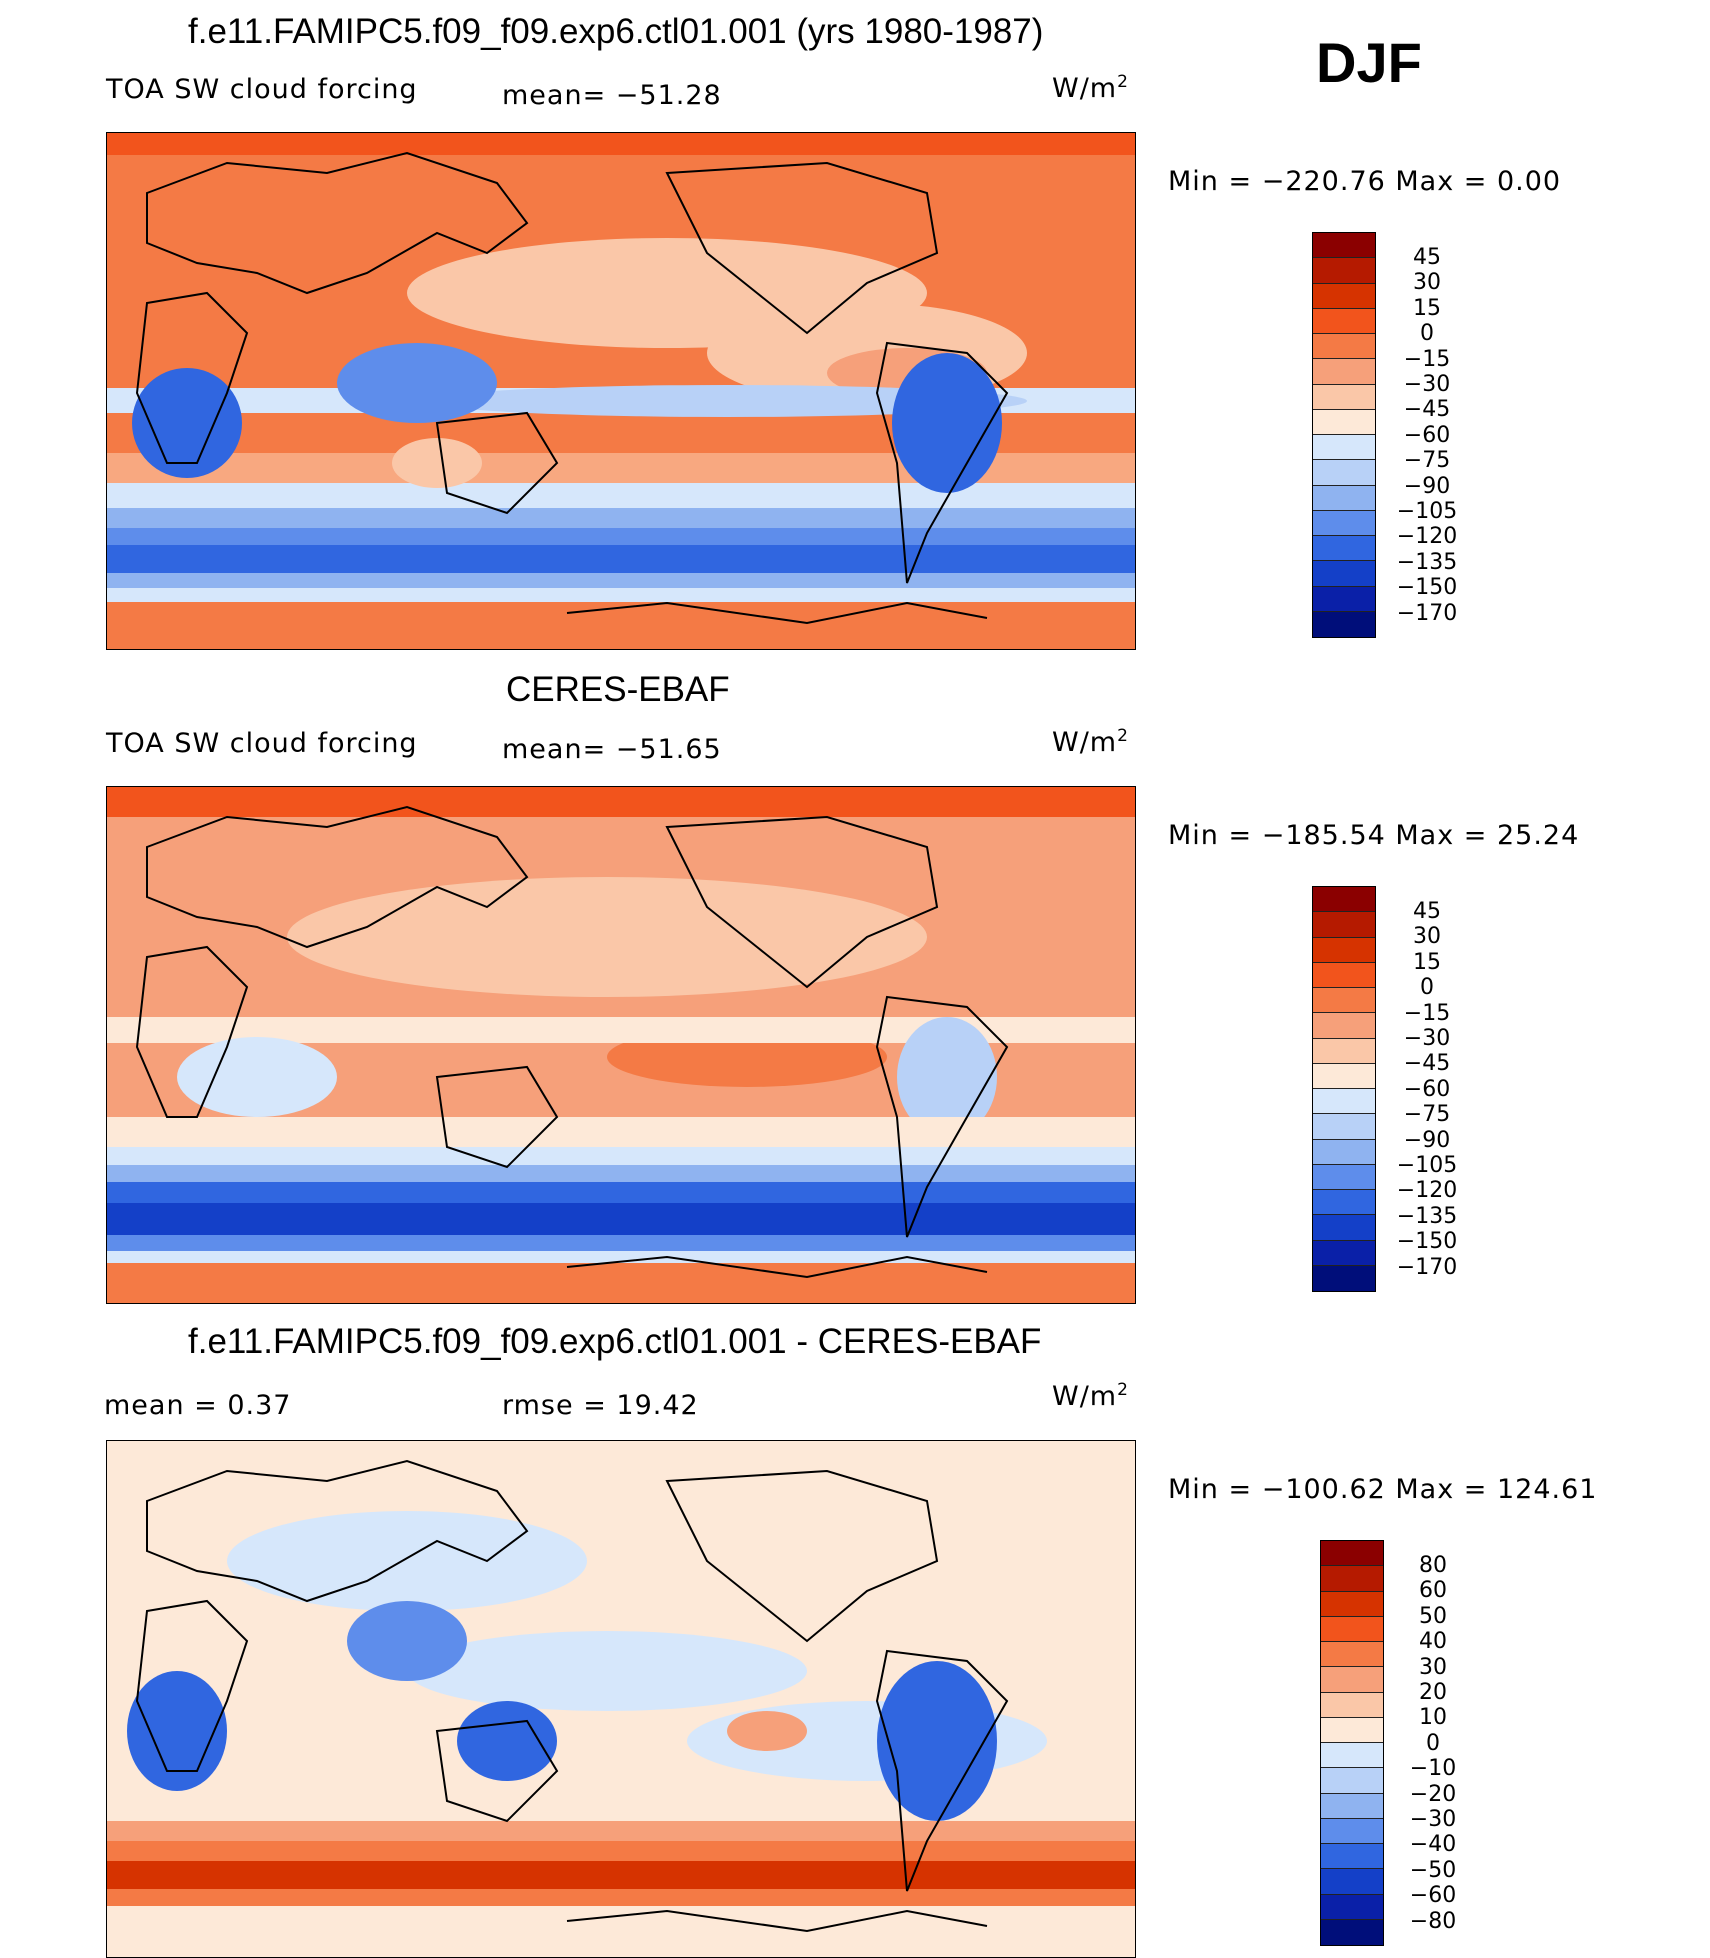 The image size is (1710, 1958). Describe the element at coordinates (1433, 1616) in the screenshot. I see `colorbar-tick-label: 50` at that location.